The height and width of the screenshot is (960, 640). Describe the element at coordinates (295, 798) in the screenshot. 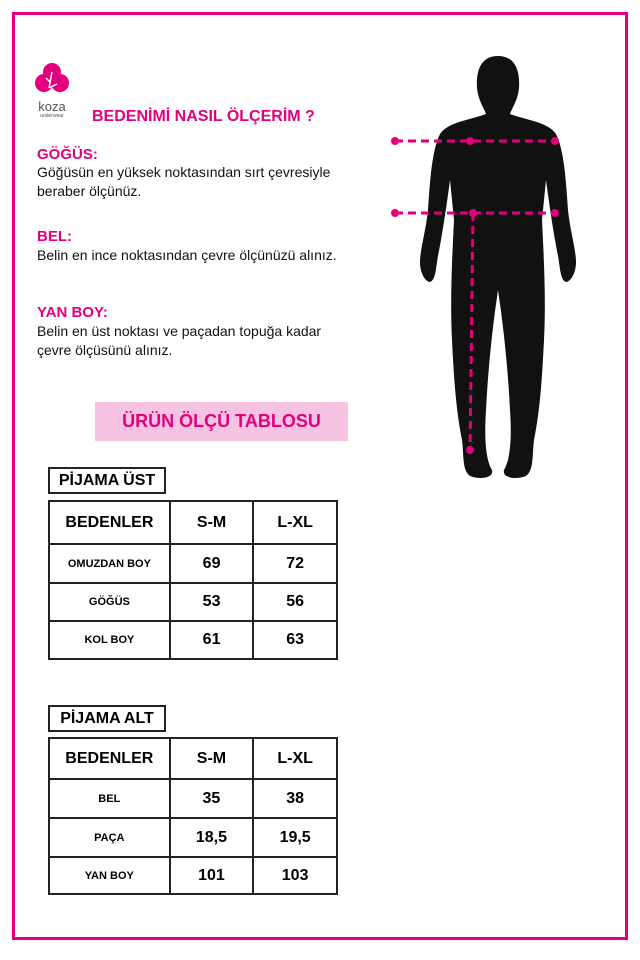

I see `cell: 38` at that location.